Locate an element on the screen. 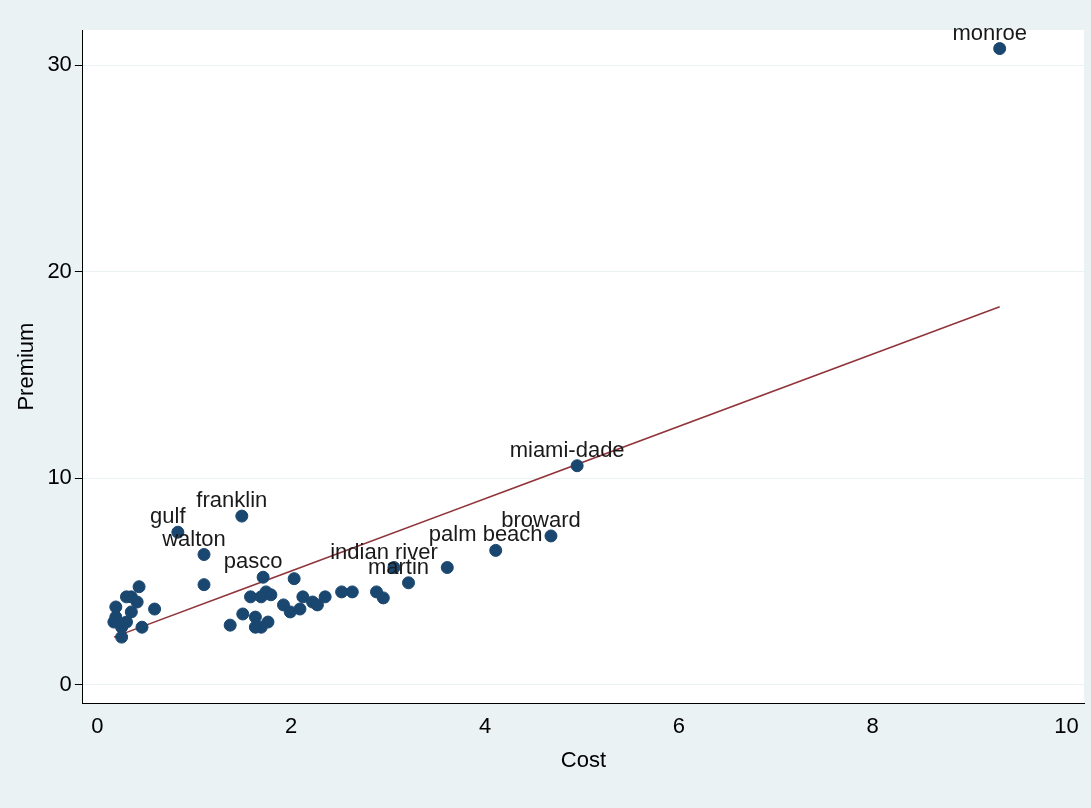  y-tick-label: 30 is located at coordinates (59, 64).